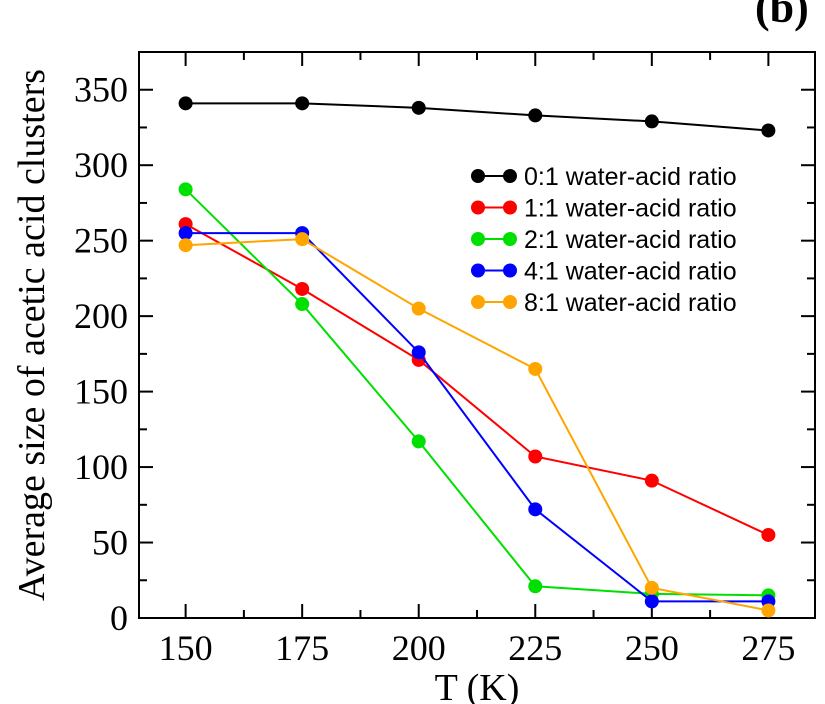 Image resolution: width=825 pixels, height=704 pixels. Describe the element at coordinates (101, 90) in the screenshot. I see `y-tick-label: 350` at that location.